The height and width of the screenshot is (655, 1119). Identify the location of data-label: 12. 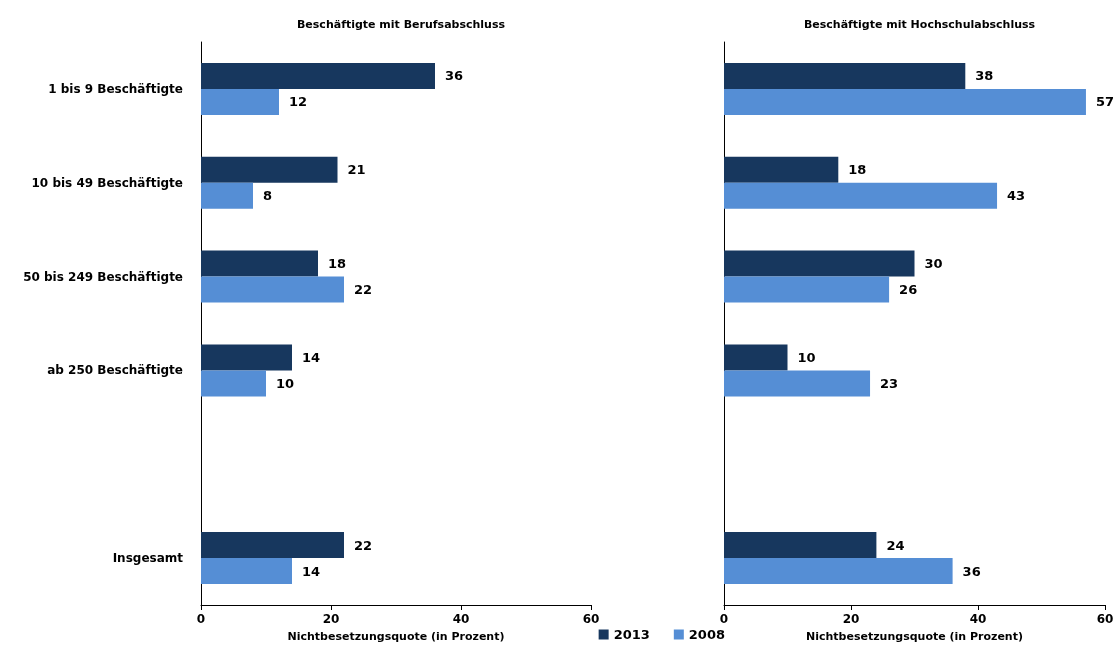
(298, 102).